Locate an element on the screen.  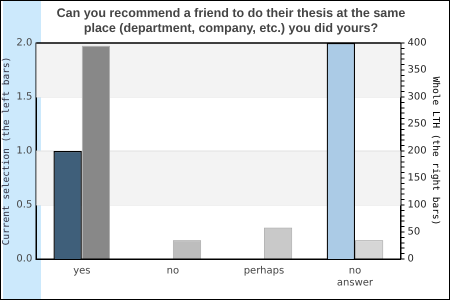
y2-tick-label: 50 is located at coordinates (414, 232).